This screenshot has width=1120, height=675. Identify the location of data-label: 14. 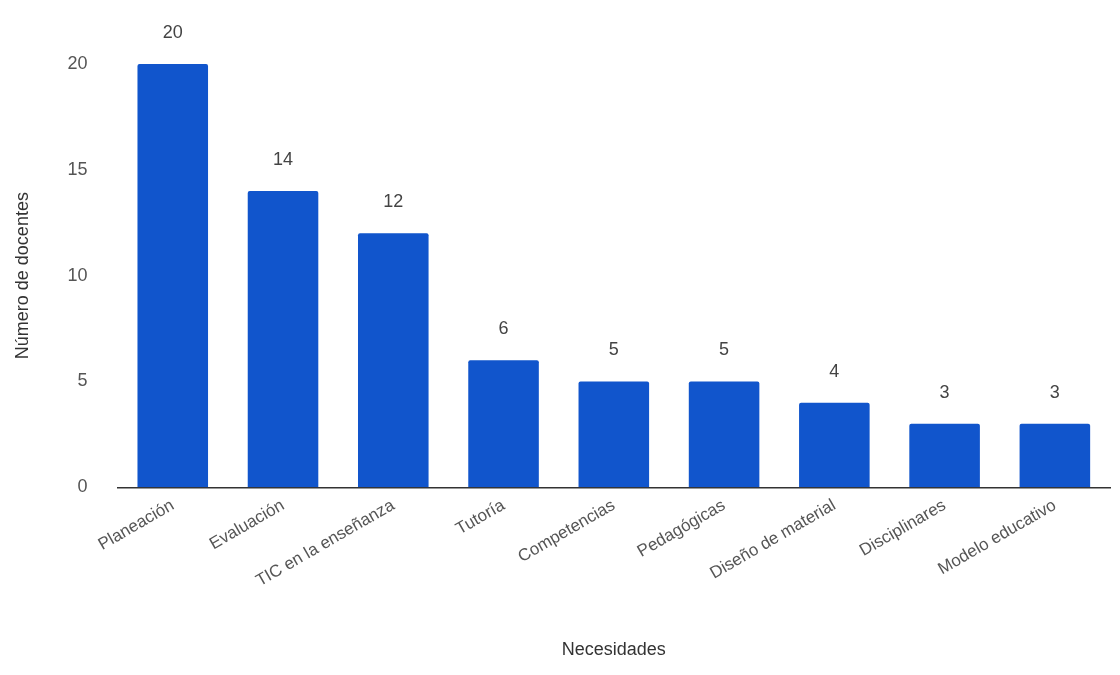
(283, 158).